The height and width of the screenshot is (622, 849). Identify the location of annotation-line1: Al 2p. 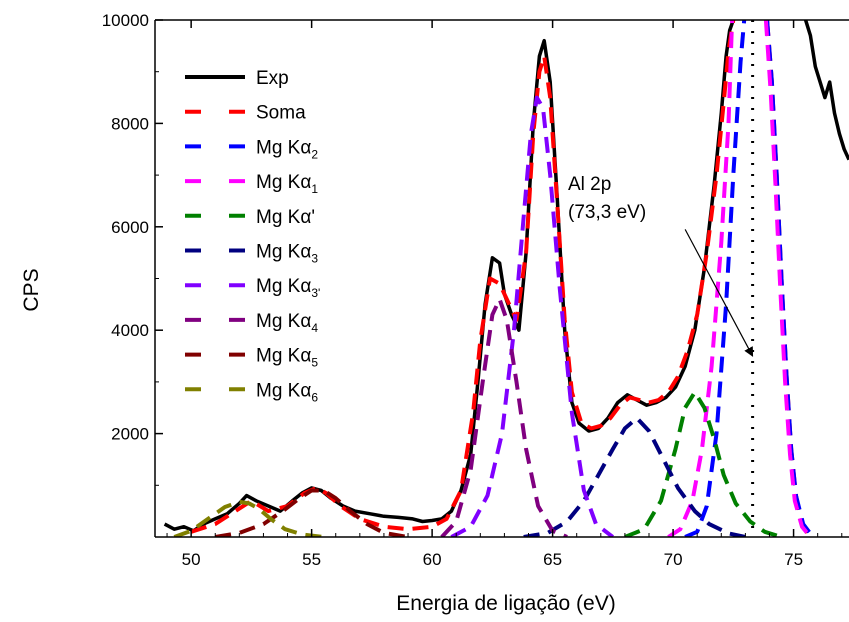
(589, 184).